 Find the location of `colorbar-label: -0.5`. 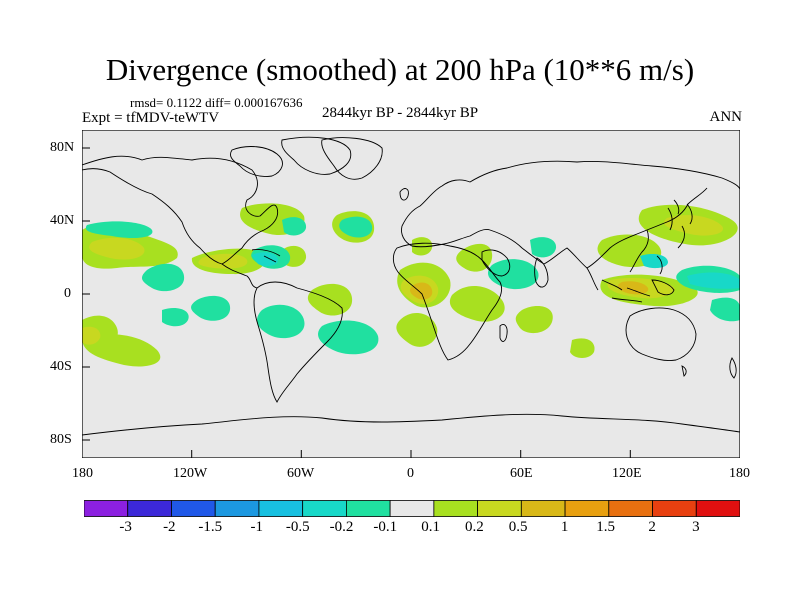

colorbar-label: -0.5 is located at coordinates (297, 527).